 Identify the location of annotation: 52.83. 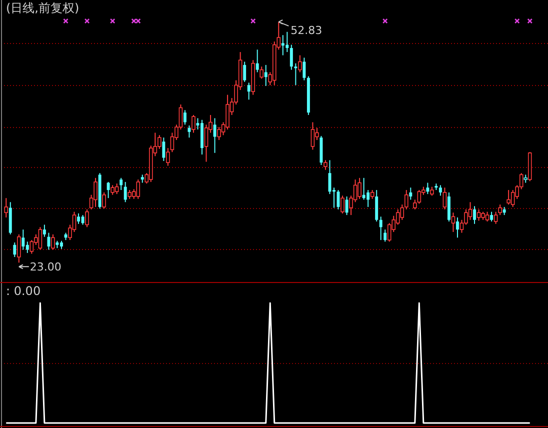
(306, 30).